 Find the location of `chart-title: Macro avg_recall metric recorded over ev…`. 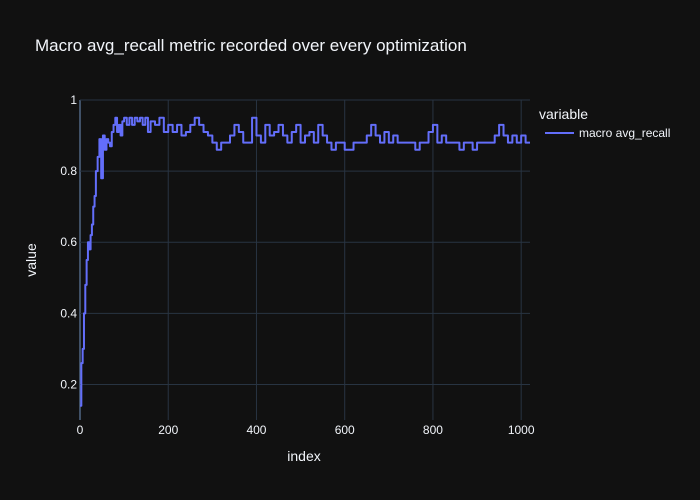

chart-title: Macro avg_recall metric recorded over ev… is located at coordinates (251, 45).